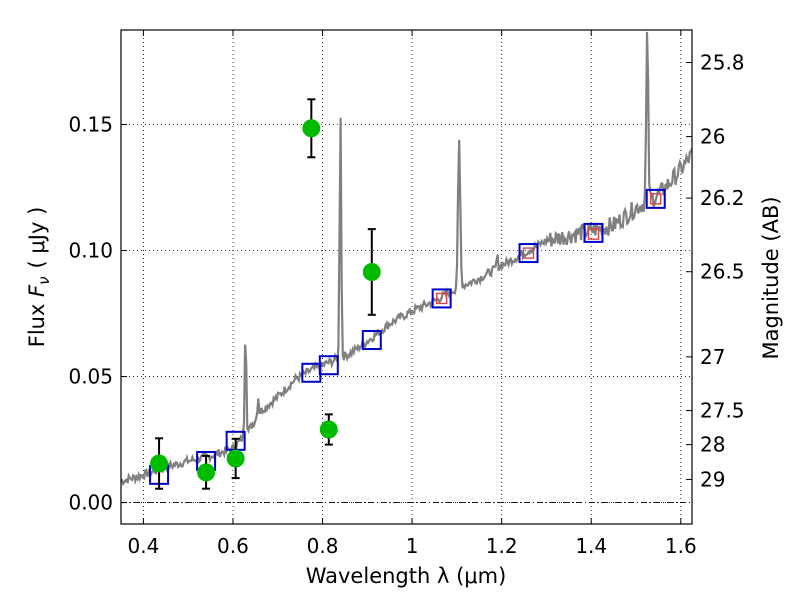 Image resolution: width=800 pixels, height=600 pixels. Describe the element at coordinates (722, 63) in the screenshot. I see `mag-tick-label: 25.8` at that location.